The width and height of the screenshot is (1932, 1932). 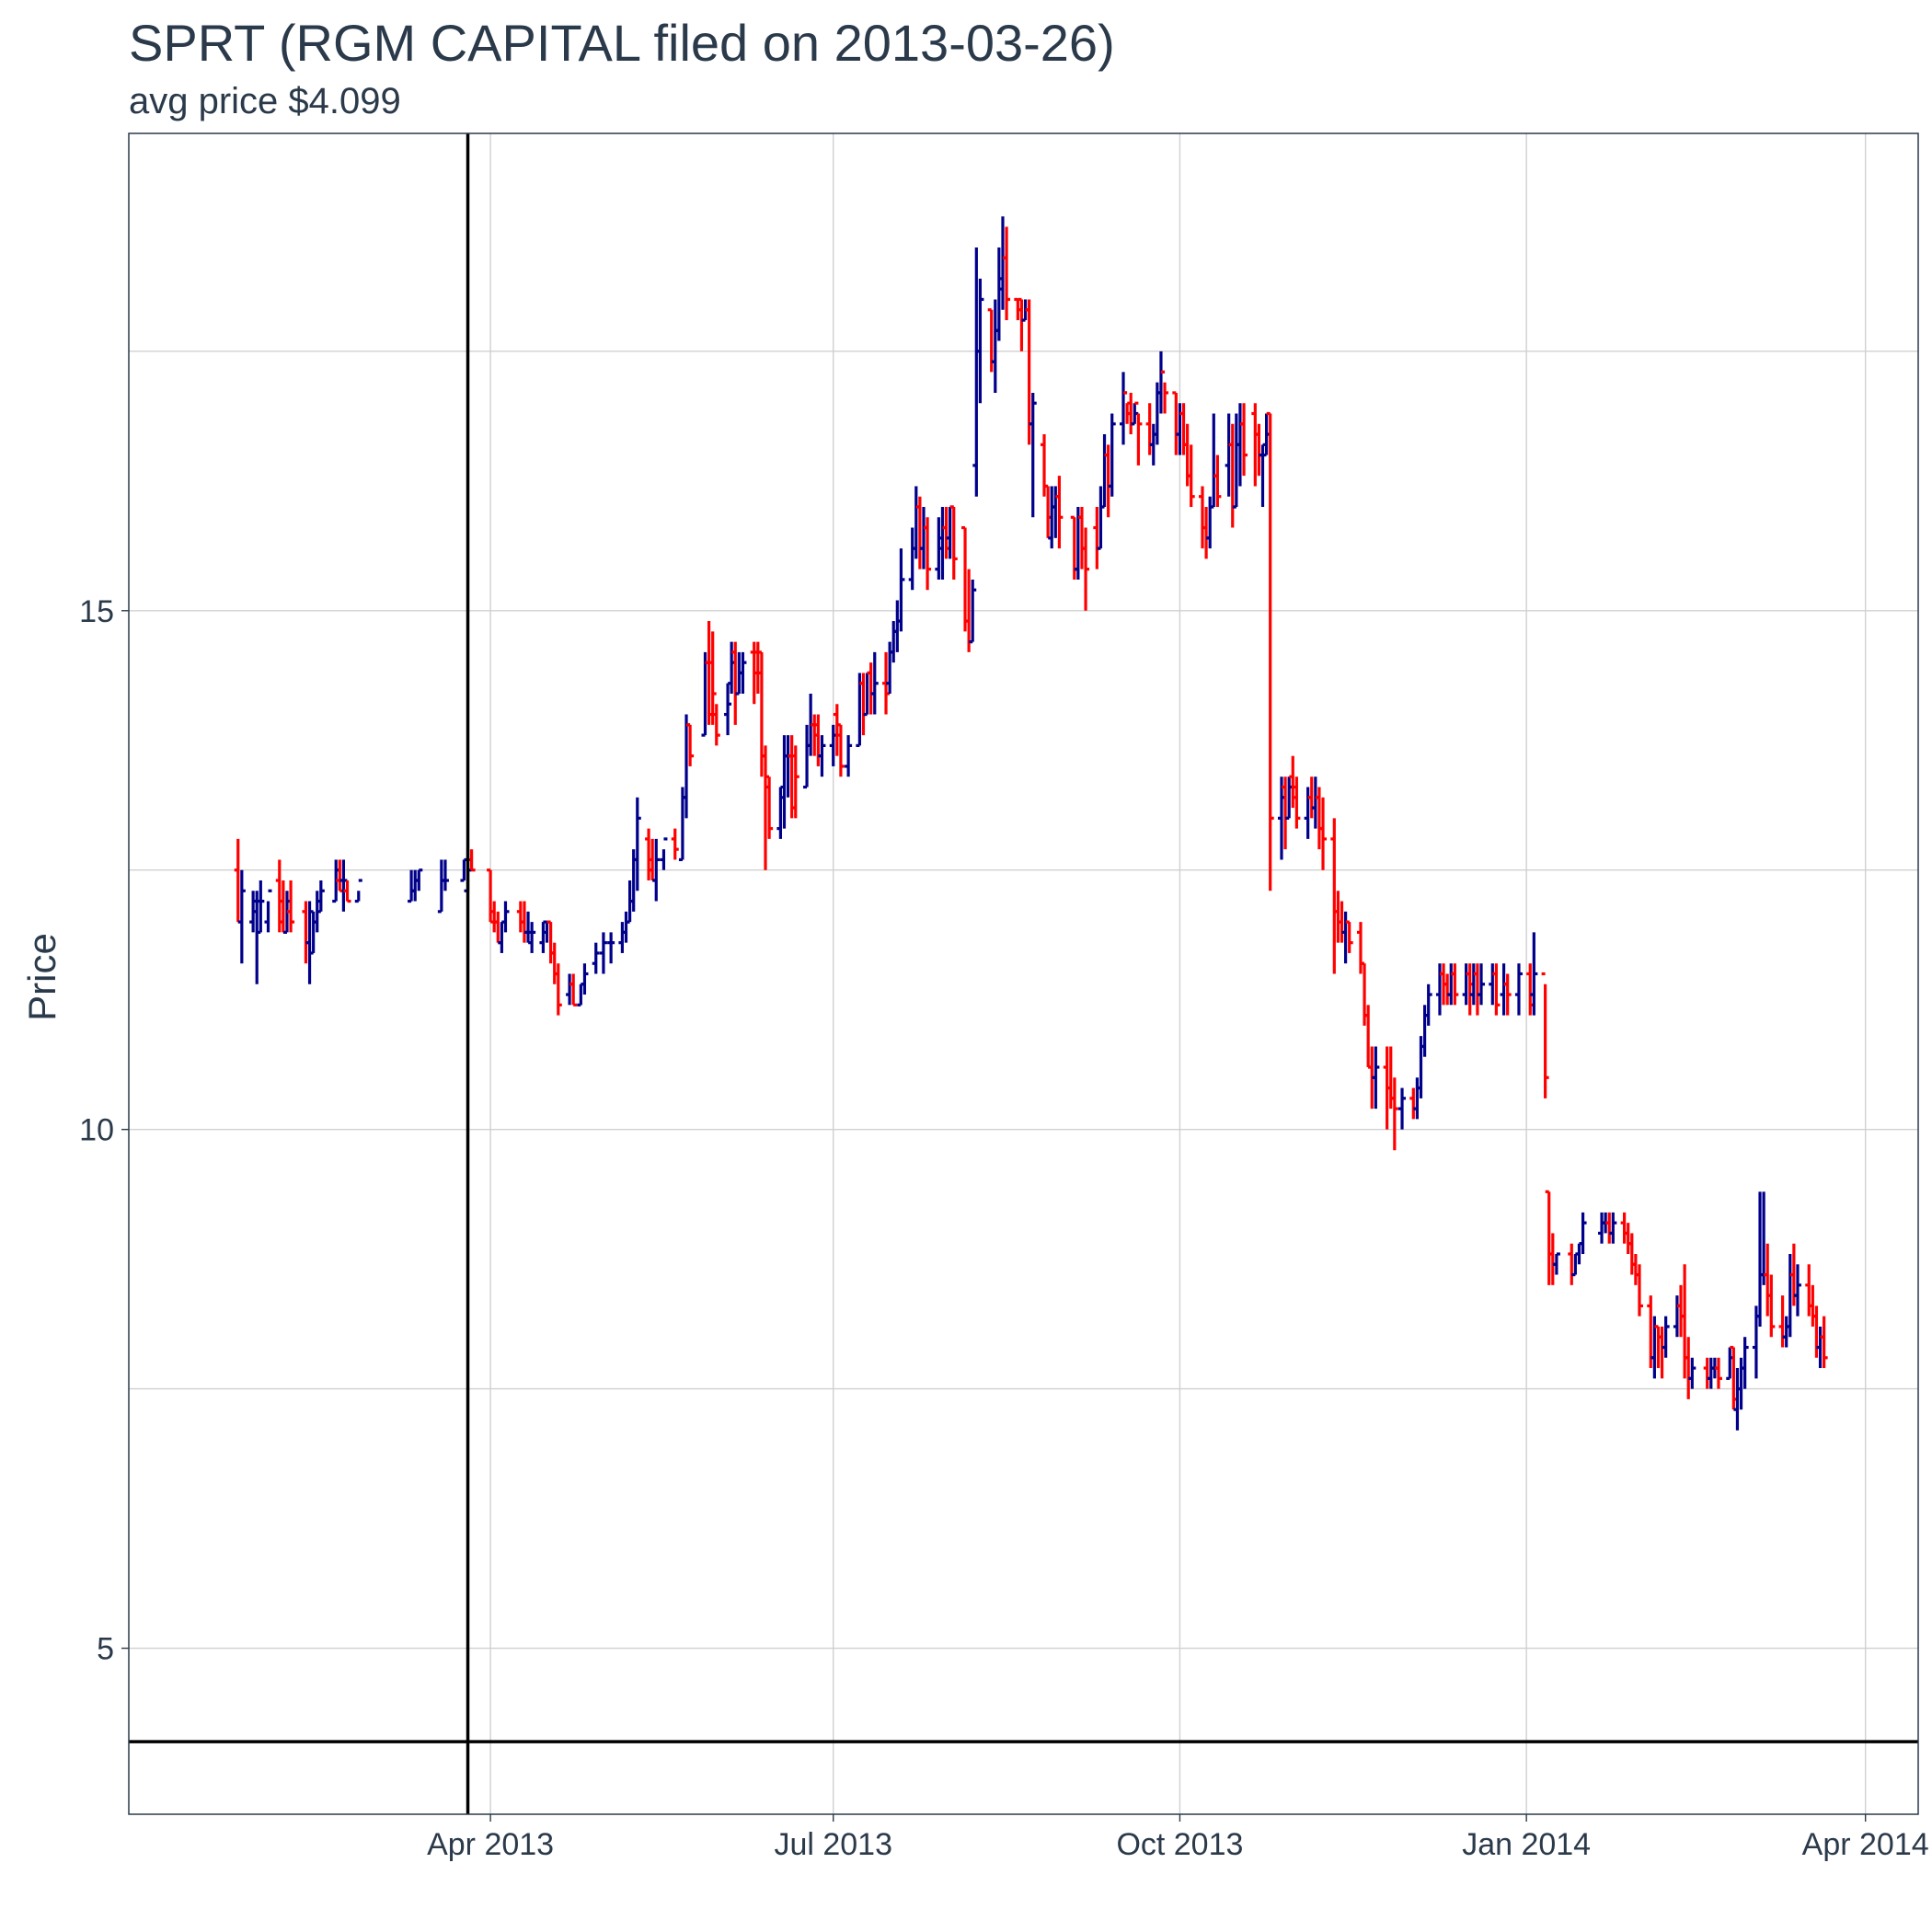 What do you see at coordinates (1526, 1844) in the screenshot?
I see `x-tick-label: Jan 2014` at bounding box center [1526, 1844].